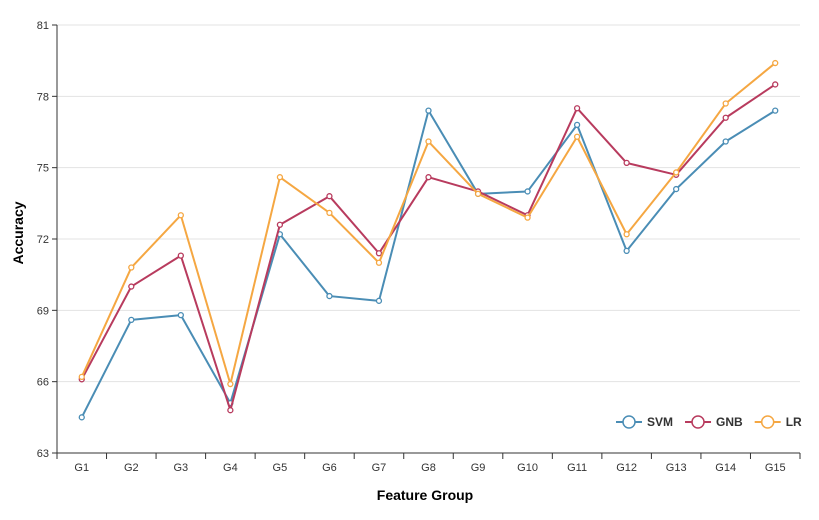 Image resolution: width=819 pixels, height=520 pixels. Describe the element at coordinates (644, 422) in the screenshot. I see `legend-item-svm: SVM` at that location.